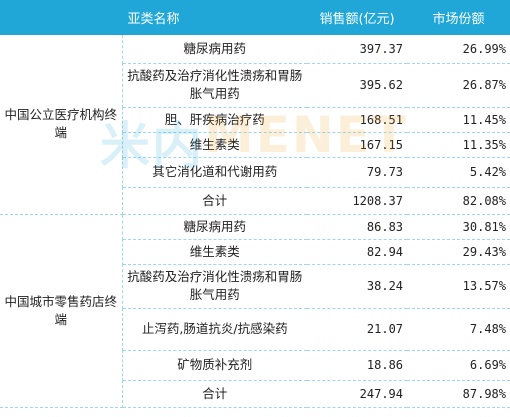 This screenshot has height=417, width=510. Describe the element at coordinates (357, 365) in the screenshot. I see `sales-value: 18.86` at that location.